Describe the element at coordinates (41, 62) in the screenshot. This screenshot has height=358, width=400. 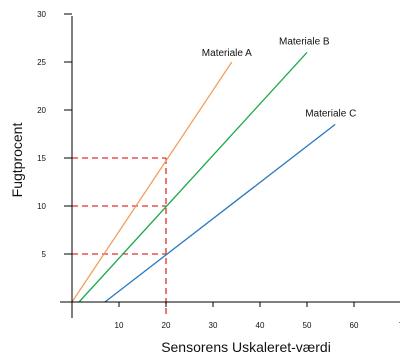
I see `y-tick-label: 25` at that location.